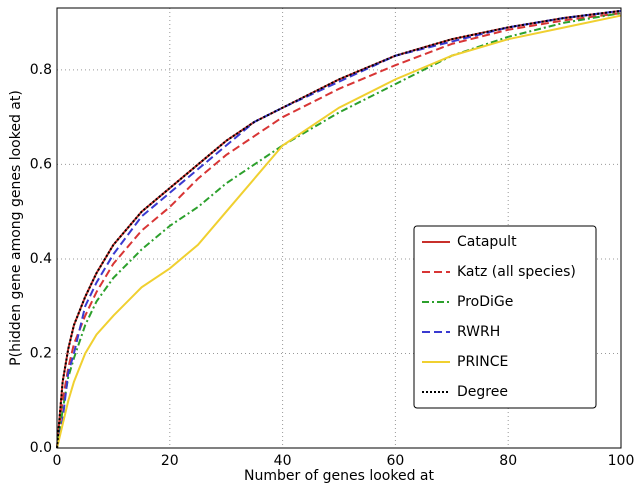  What do you see at coordinates (508, 461) in the screenshot?
I see `x-tick-label: 80` at bounding box center [508, 461].